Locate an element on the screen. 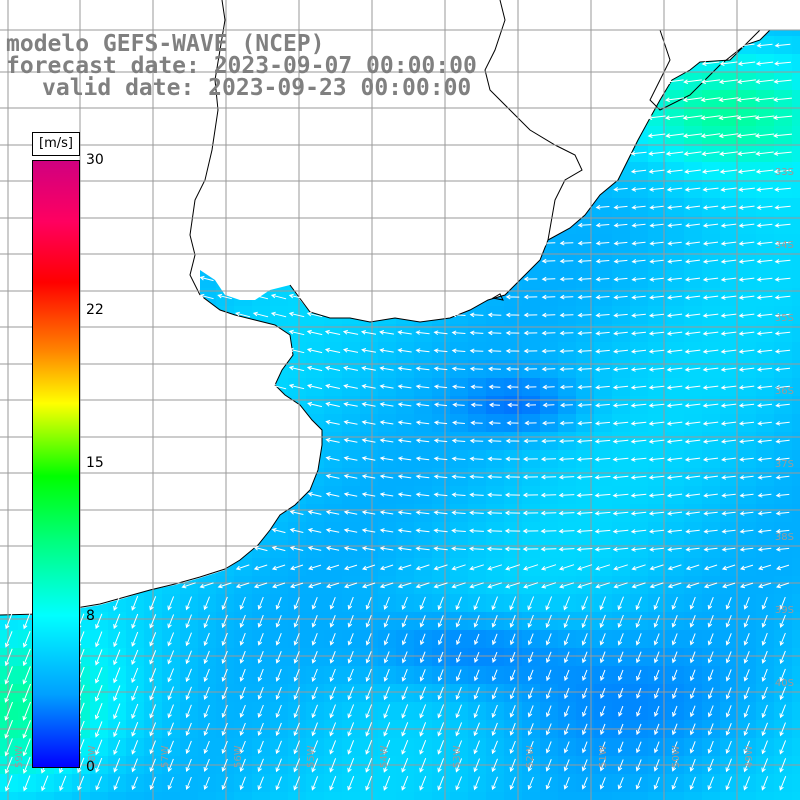 This screenshot has width=800, height=800. latitude-label: 39S is located at coordinates (784, 610).